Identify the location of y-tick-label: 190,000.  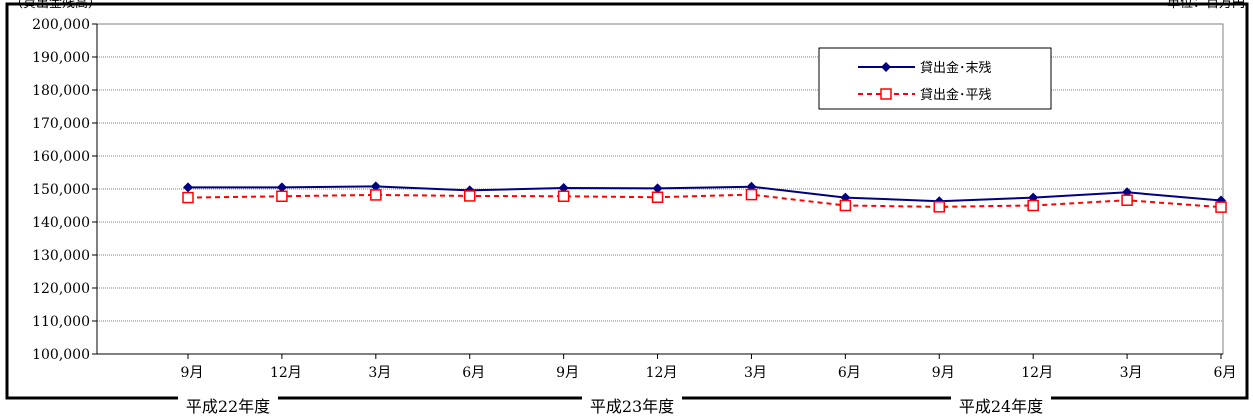
(61, 58).